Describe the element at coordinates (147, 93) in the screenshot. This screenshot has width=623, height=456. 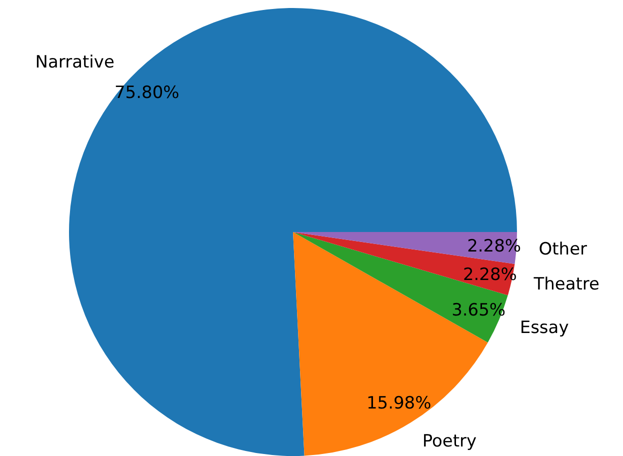
I see `data-label: 75.80%` at that location.